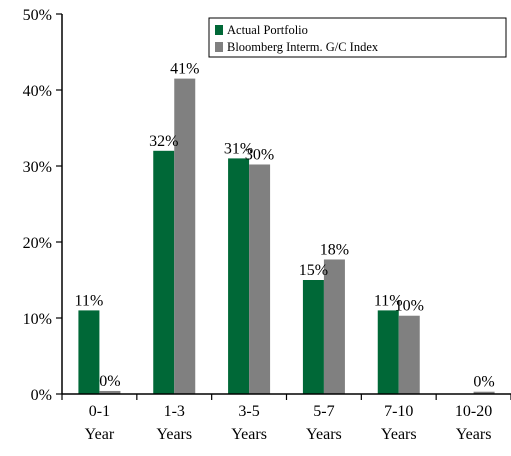 This screenshot has width=511, height=456. What do you see at coordinates (303, 47) in the screenshot?
I see `legend-label: Bloomberg Interm. G/C Index` at bounding box center [303, 47].